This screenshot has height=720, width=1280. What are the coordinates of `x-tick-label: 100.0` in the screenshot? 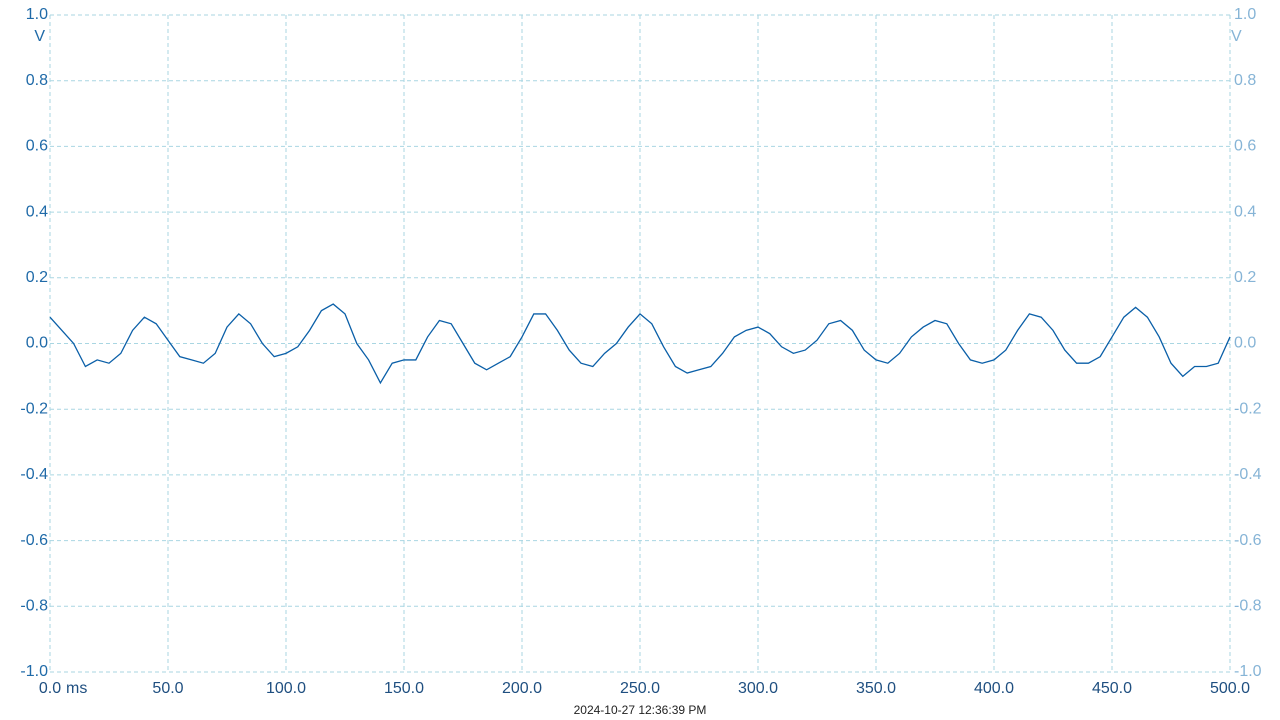 It's located at (286, 688).